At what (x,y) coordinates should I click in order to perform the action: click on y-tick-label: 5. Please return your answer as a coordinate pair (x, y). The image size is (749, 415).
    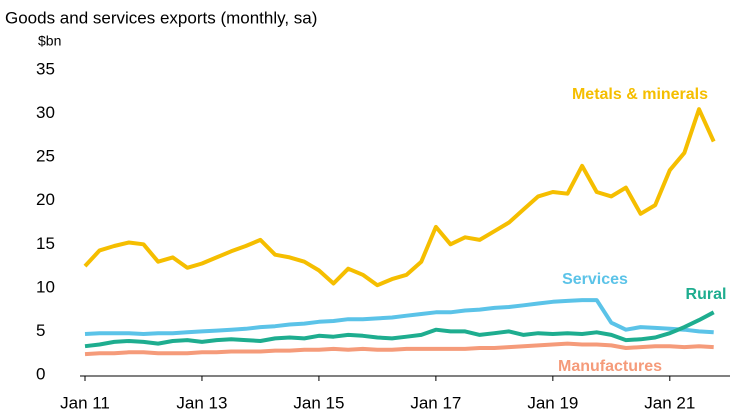
    Looking at the image, I should click on (40, 330).